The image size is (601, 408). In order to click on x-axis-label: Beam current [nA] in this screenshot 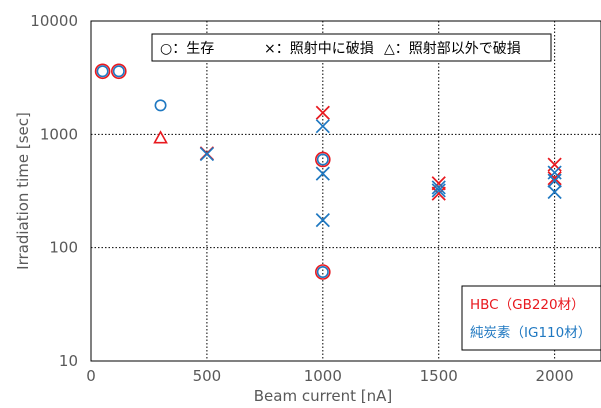, I will do `click(323, 395)`.